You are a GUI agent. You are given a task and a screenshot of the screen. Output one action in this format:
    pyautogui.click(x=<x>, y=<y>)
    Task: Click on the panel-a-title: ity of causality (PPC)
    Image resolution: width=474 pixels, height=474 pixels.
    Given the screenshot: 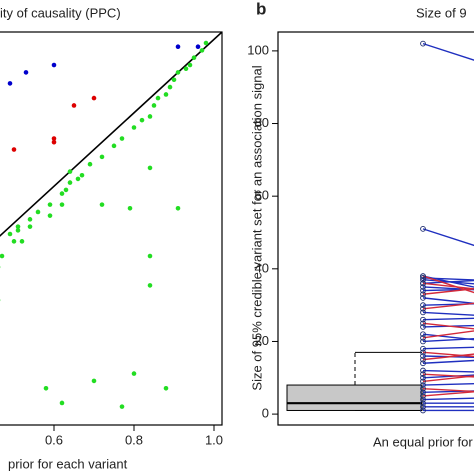 What is the action you would take?
    pyautogui.click(x=60, y=12)
    